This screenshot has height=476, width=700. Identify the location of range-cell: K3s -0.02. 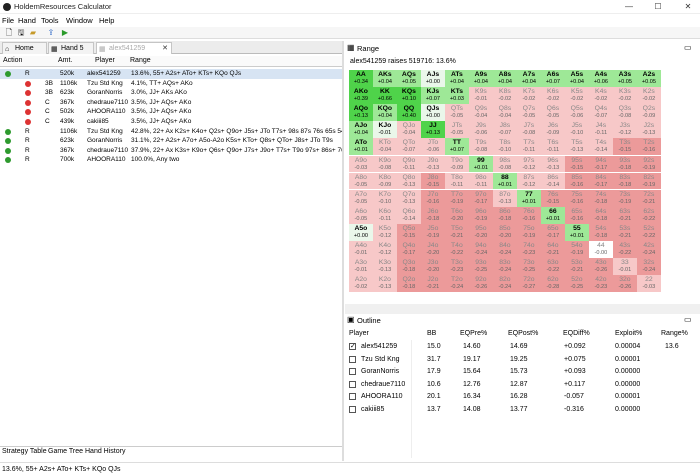
(625, 95).